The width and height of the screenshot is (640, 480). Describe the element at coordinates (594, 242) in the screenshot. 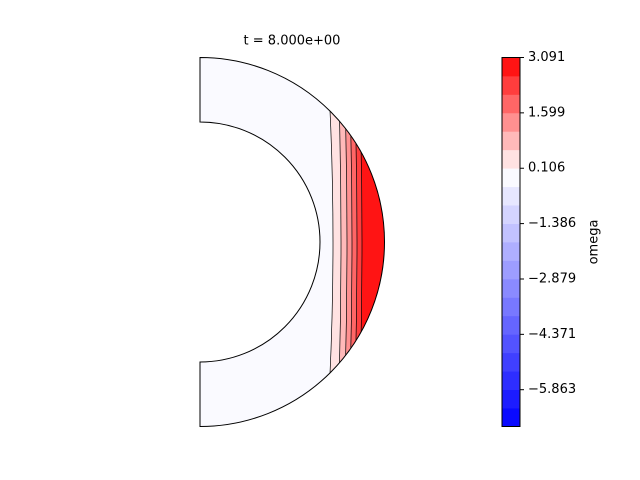

I see `colorbar-label: omega` at that location.